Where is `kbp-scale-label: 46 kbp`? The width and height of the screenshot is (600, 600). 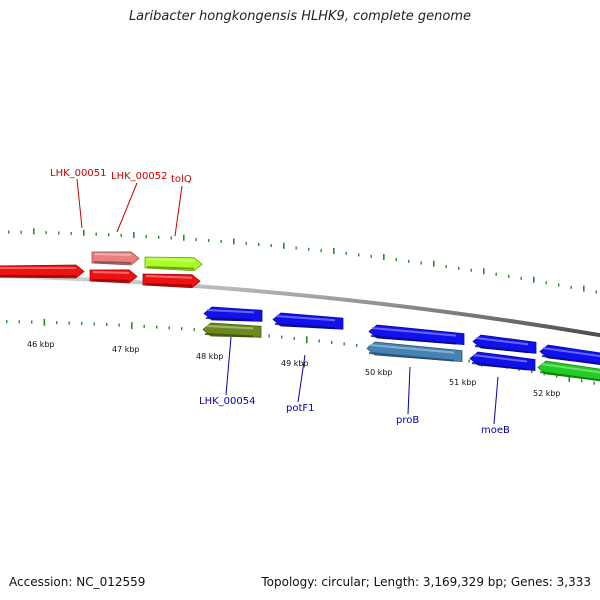 kbp-scale-label: 46 kbp is located at coordinates (41, 344).